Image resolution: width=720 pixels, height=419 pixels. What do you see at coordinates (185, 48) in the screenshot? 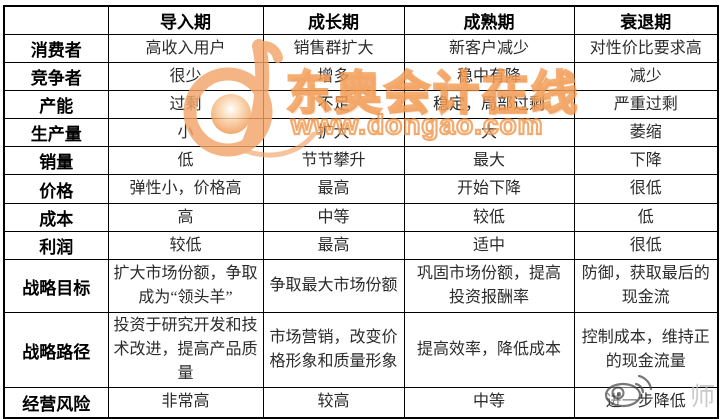
I see `table-cell: 高收入用户` at bounding box center [185, 48].